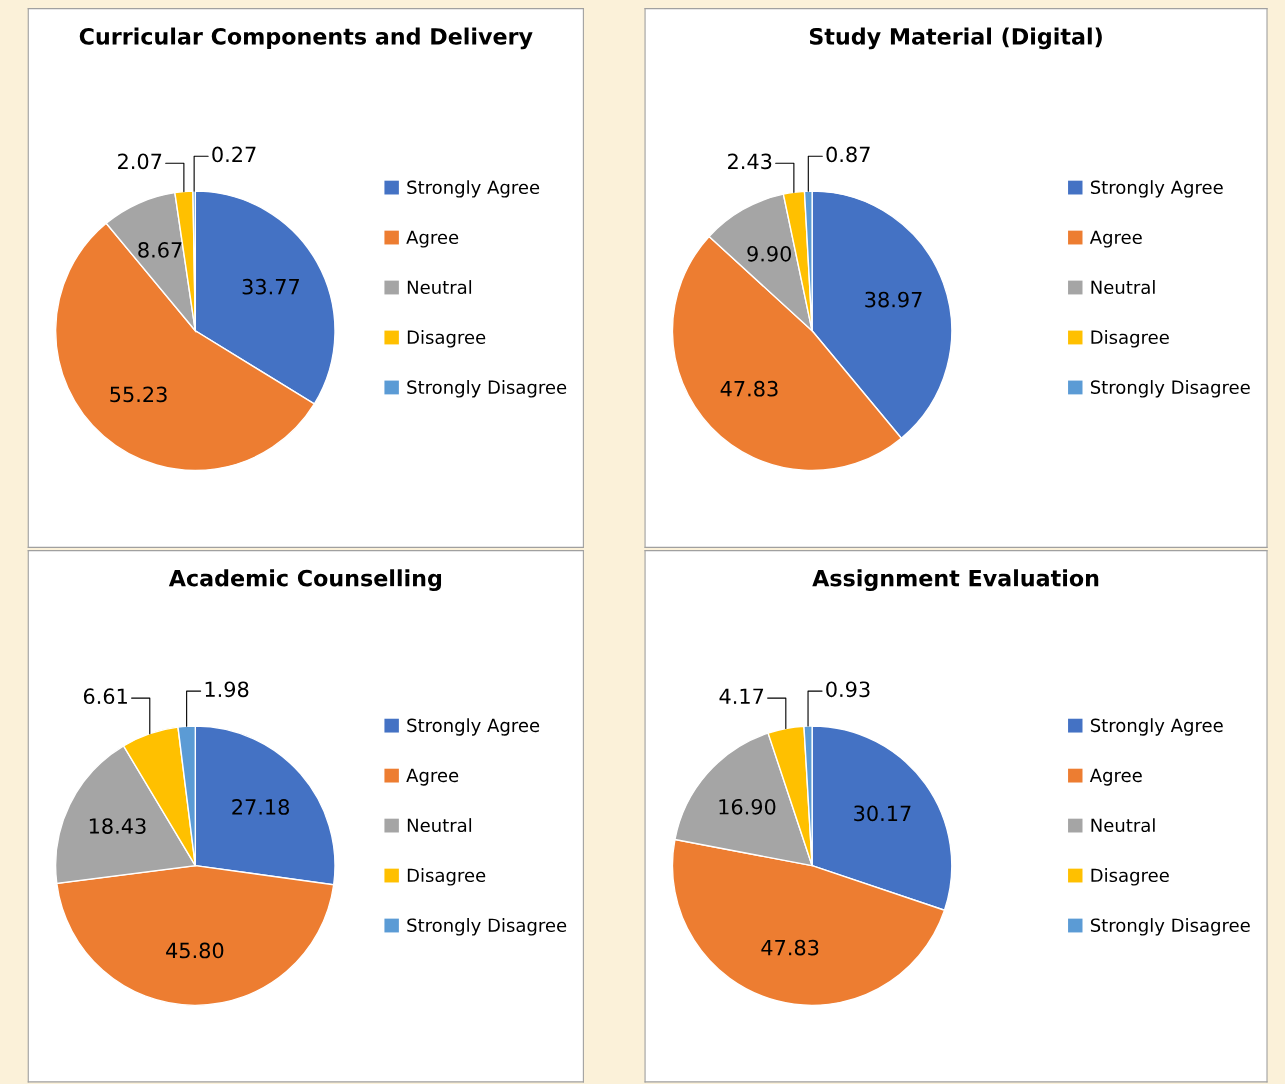  Describe the element at coordinates (227, 689) in the screenshot. I see `data-label: 1.98` at that location.